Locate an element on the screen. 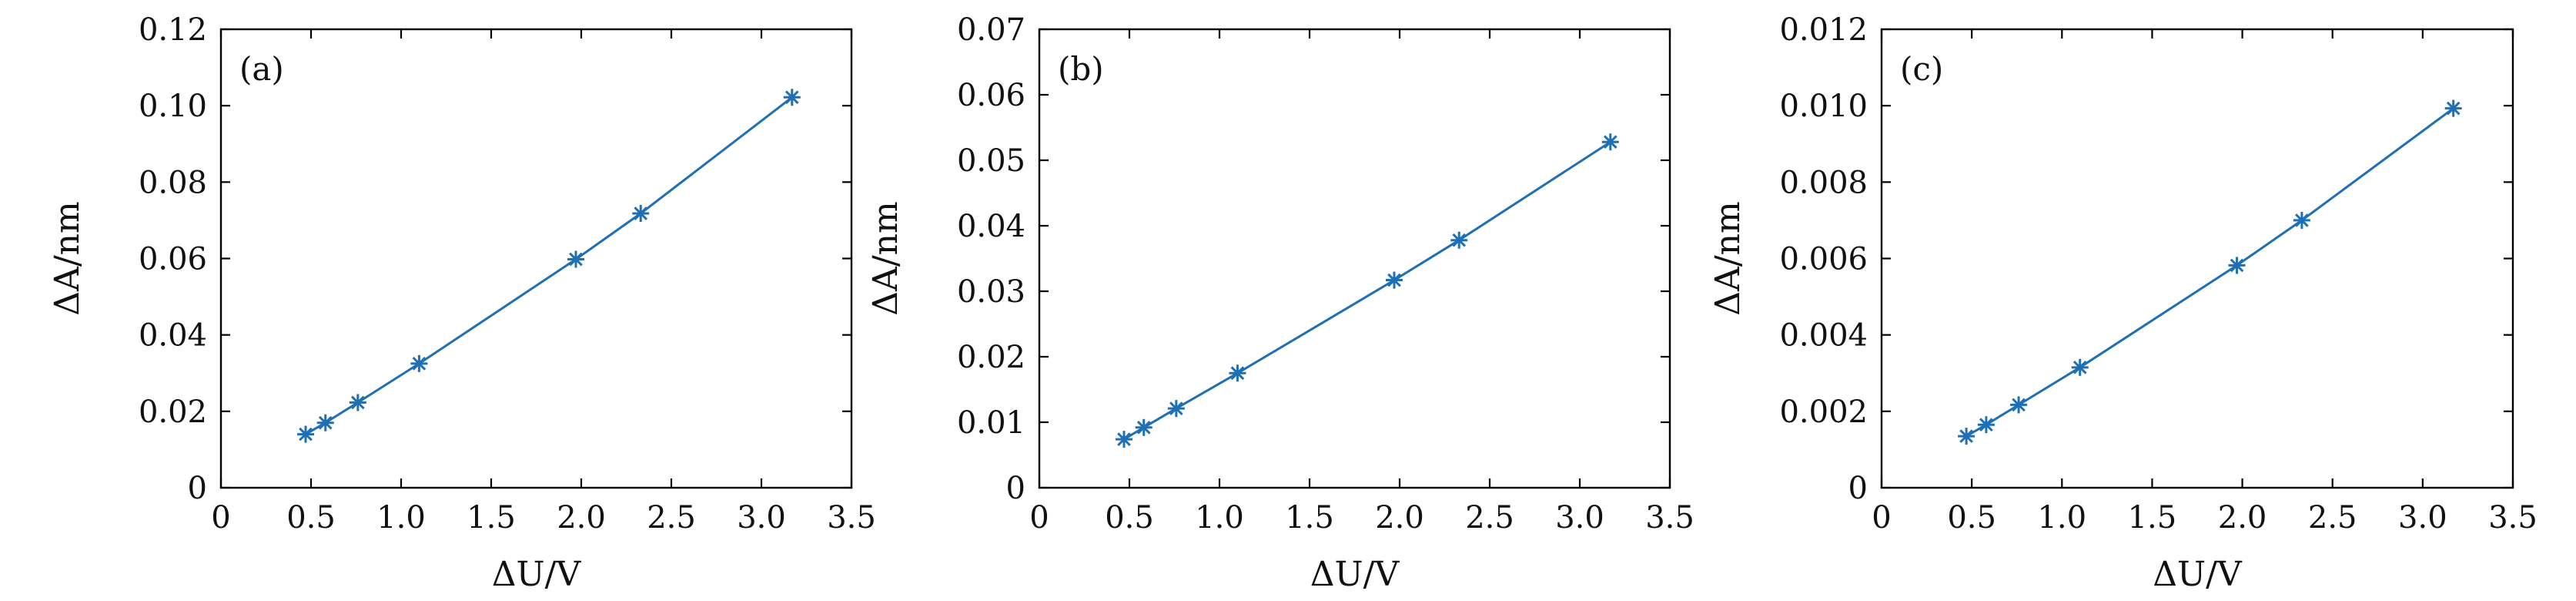 The image size is (2576, 601). y-tick-label: 0.01 is located at coordinates (991, 423).